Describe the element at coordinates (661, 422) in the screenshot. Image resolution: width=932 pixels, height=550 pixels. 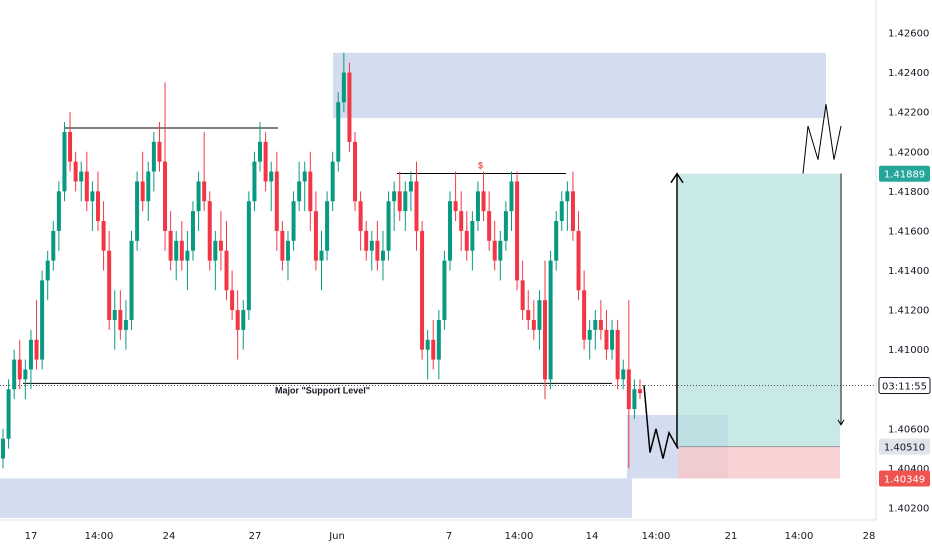
I see `projection-zigzag` at that location.